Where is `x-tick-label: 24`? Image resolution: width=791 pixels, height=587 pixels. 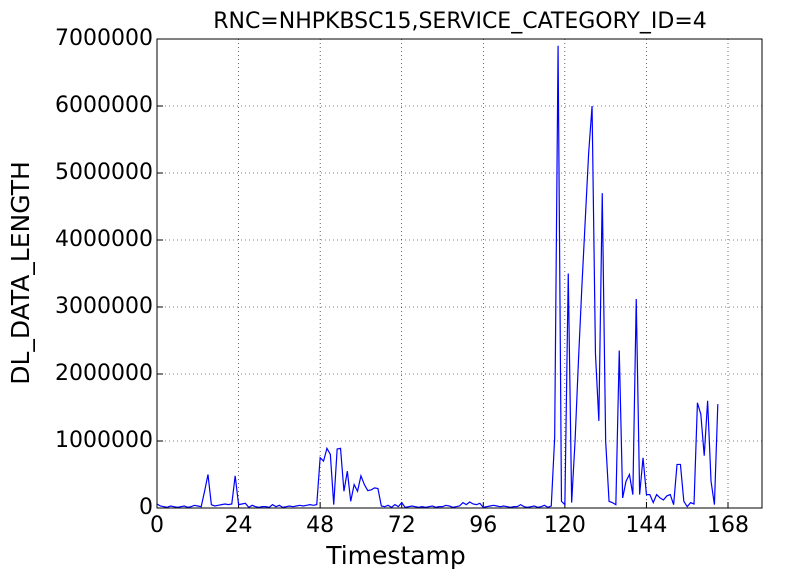 x-tick-label: 24 is located at coordinates (239, 525).